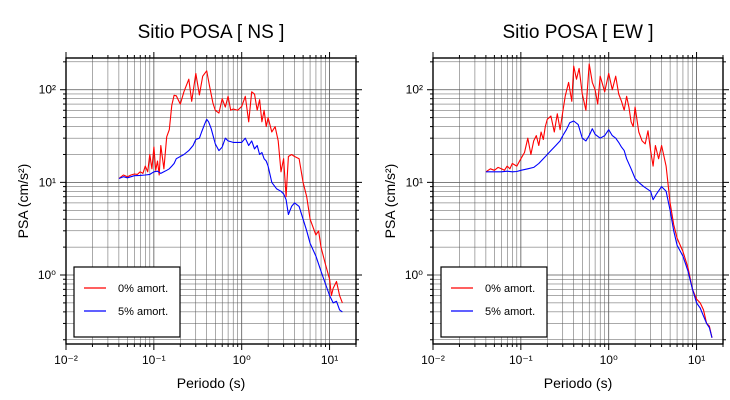  I want to click on chart-title: Sitio POSA [ EW ], so click(578, 32).